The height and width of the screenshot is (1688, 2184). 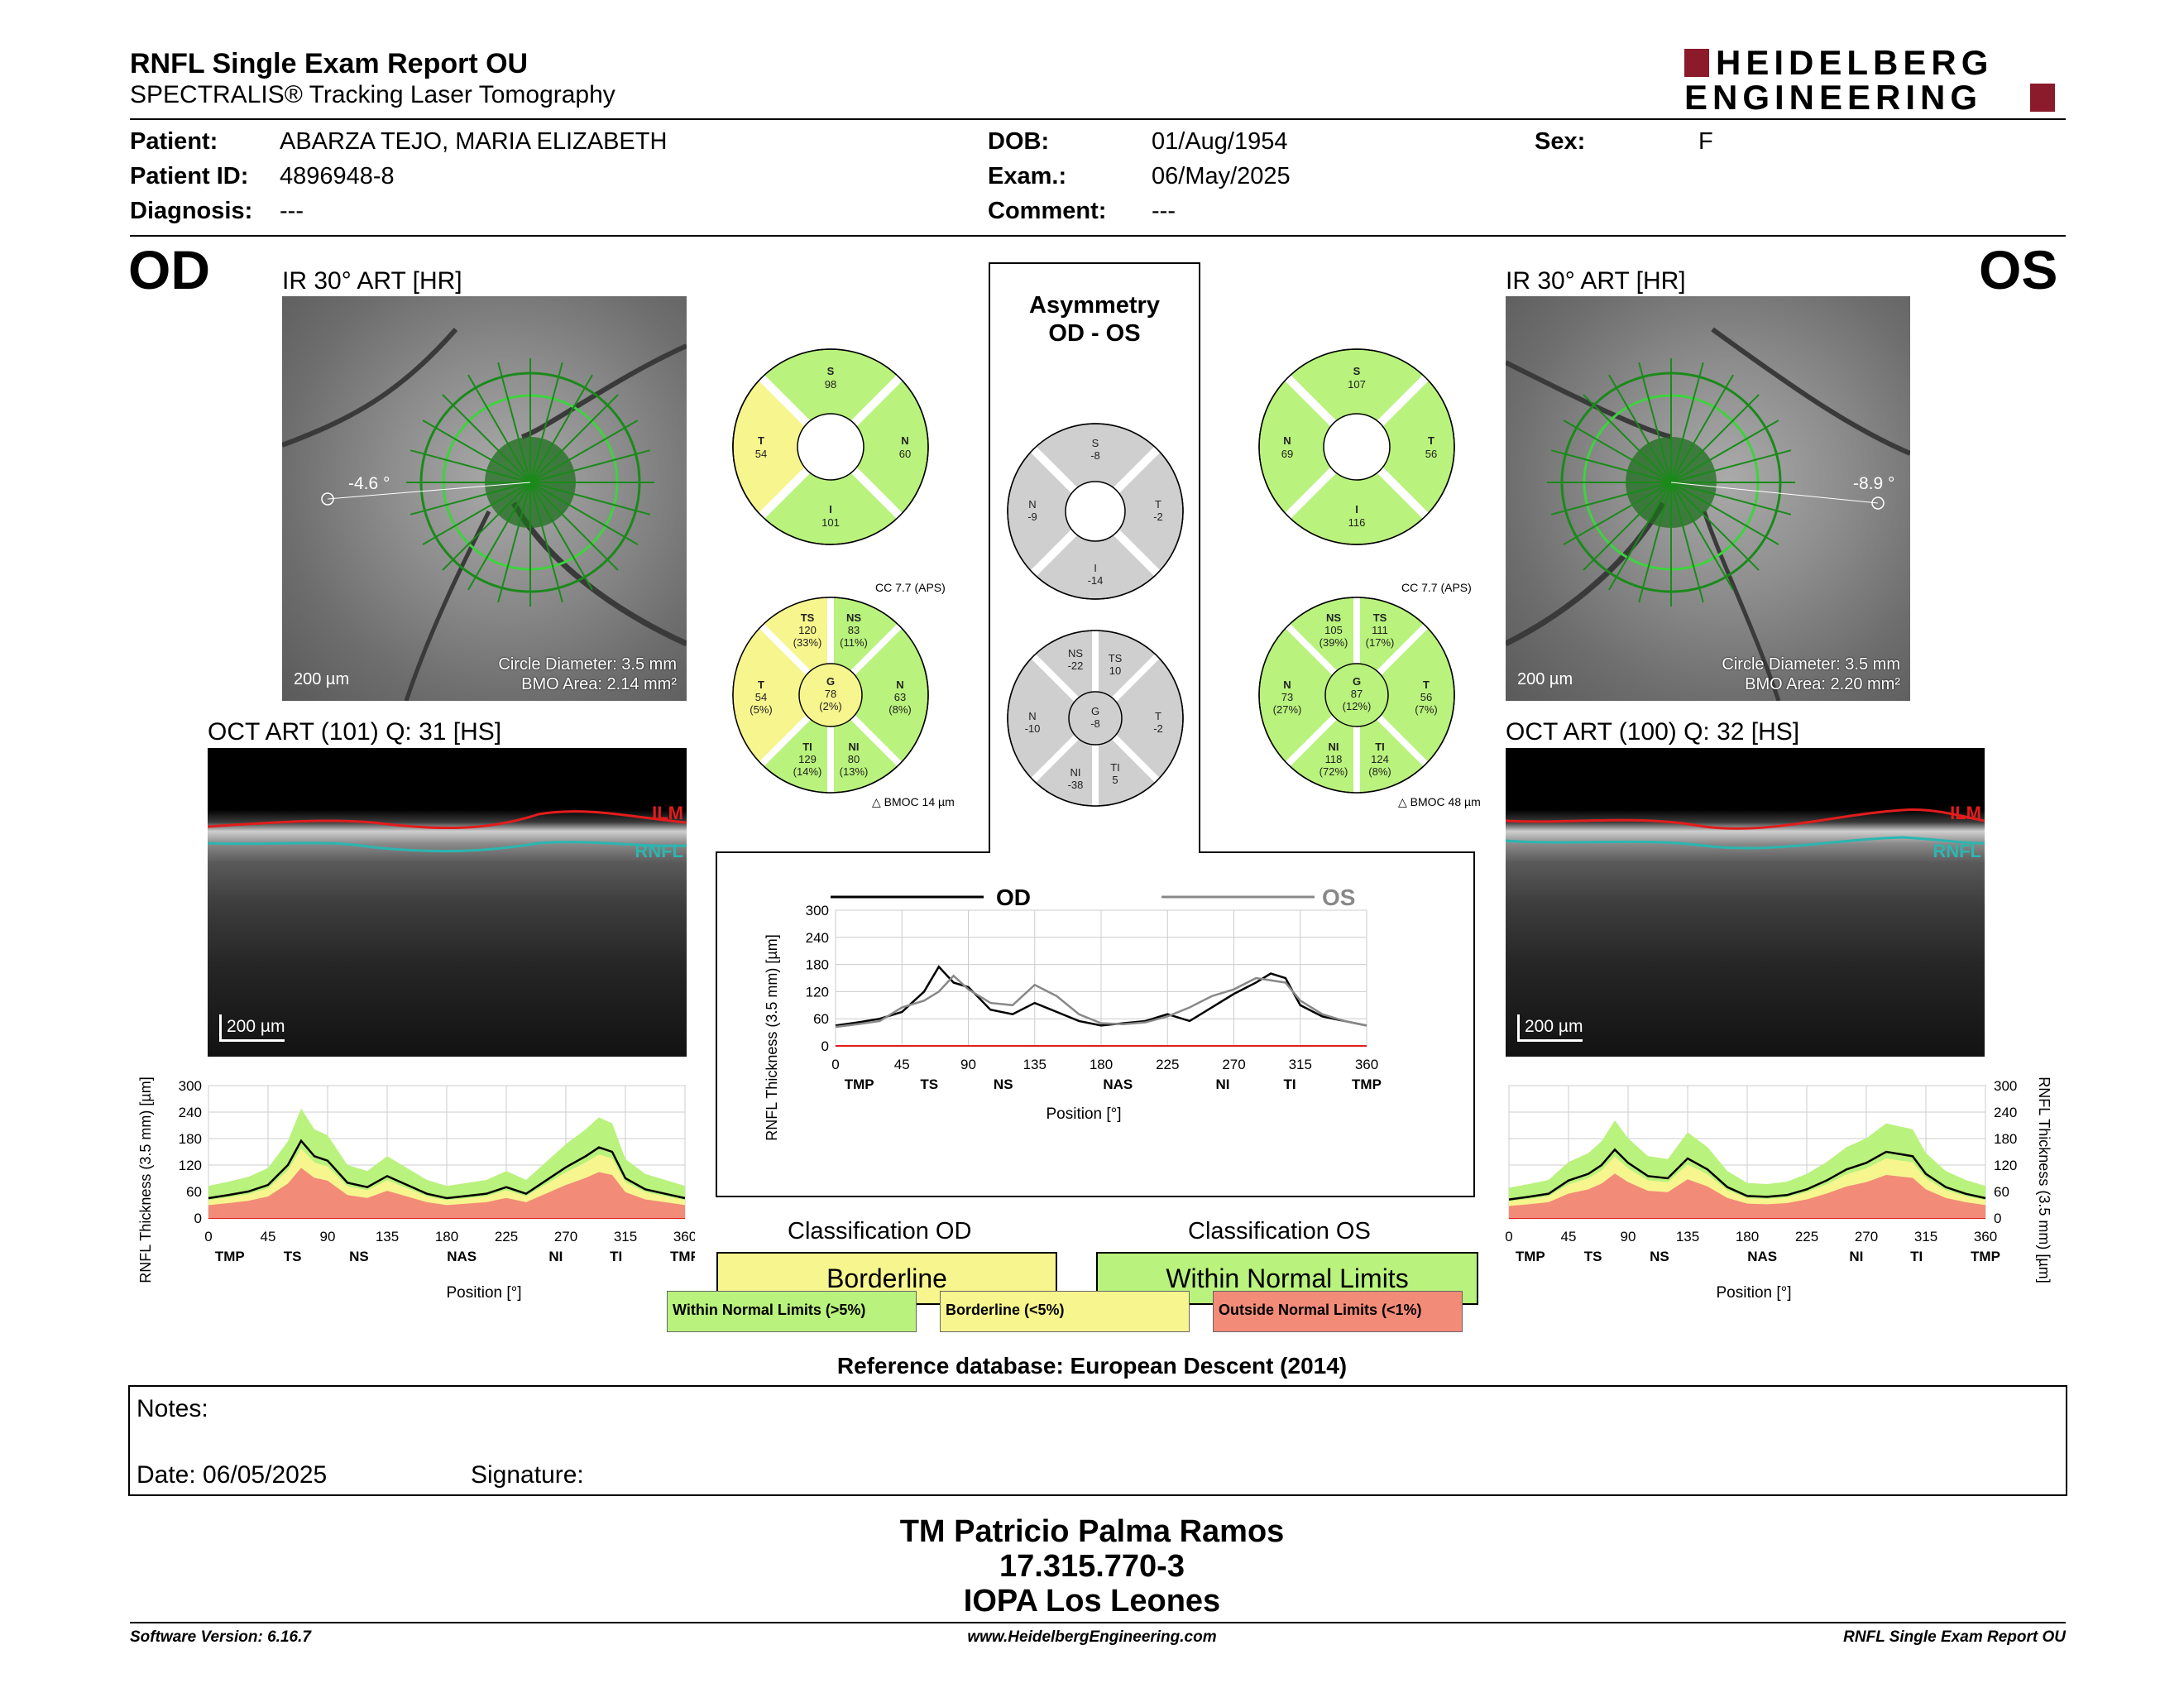 What do you see at coordinates (369, 483) in the screenshot?
I see `od-angle-text: -4.6 °` at bounding box center [369, 483].